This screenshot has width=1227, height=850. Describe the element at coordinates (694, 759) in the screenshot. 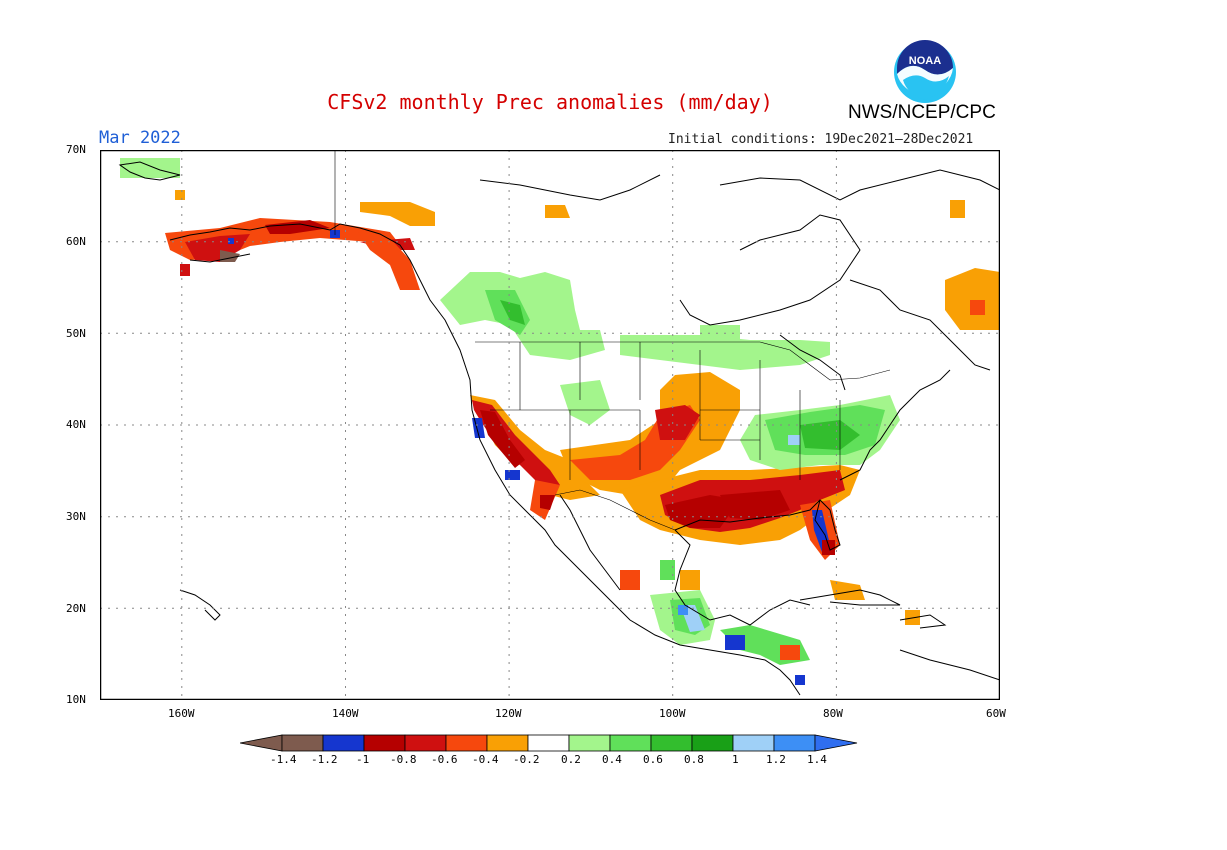

I see `colorbar-label: 0.8` at that location.